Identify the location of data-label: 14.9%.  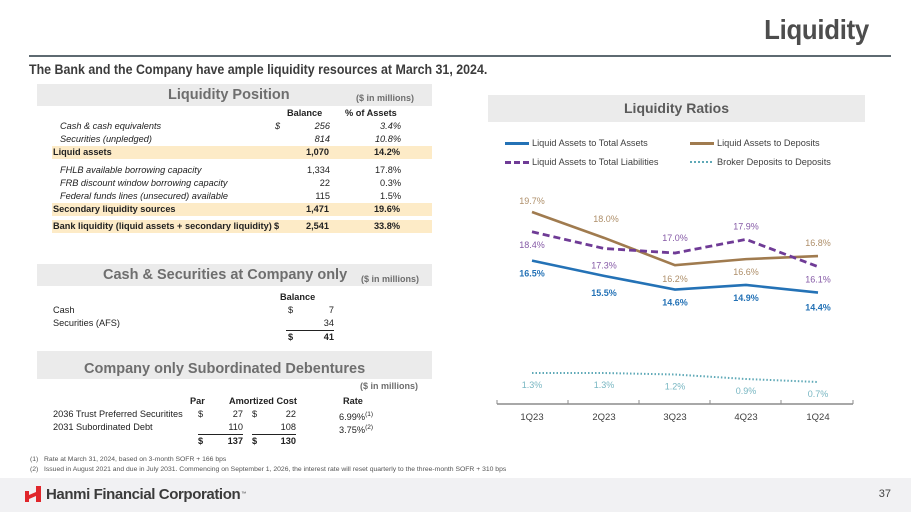
(746, 298).